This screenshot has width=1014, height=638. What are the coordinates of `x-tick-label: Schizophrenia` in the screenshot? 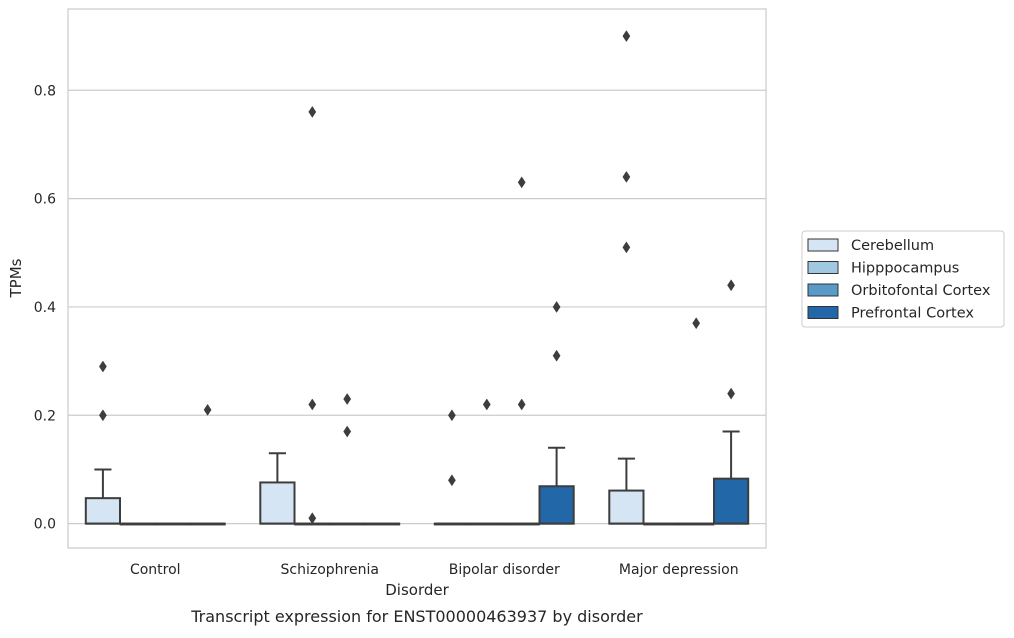 It's located at (330, 570).